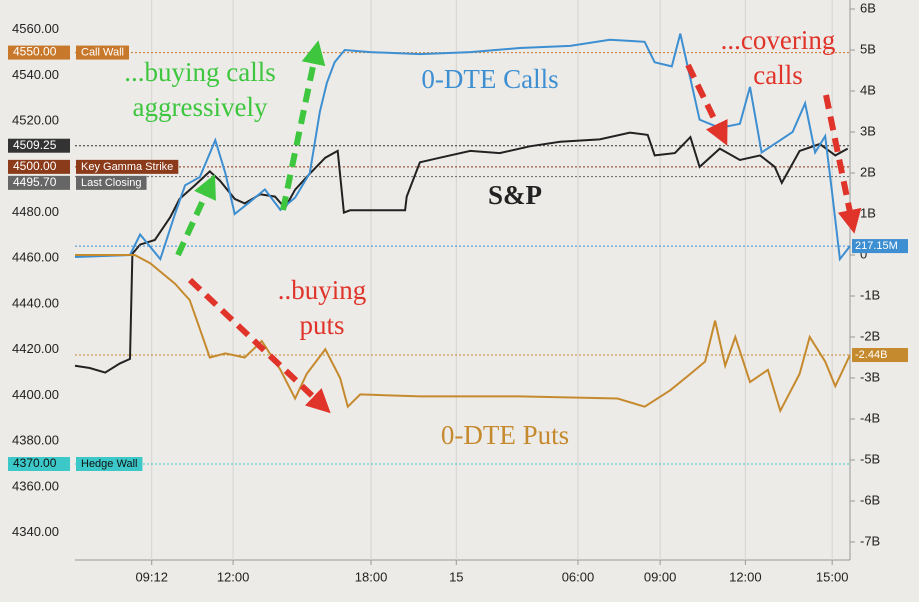  What do you see at coordinates (151, 576) in the screenshot?
I see `x-tick-label: 09:12` at bounding box center [151, 576].